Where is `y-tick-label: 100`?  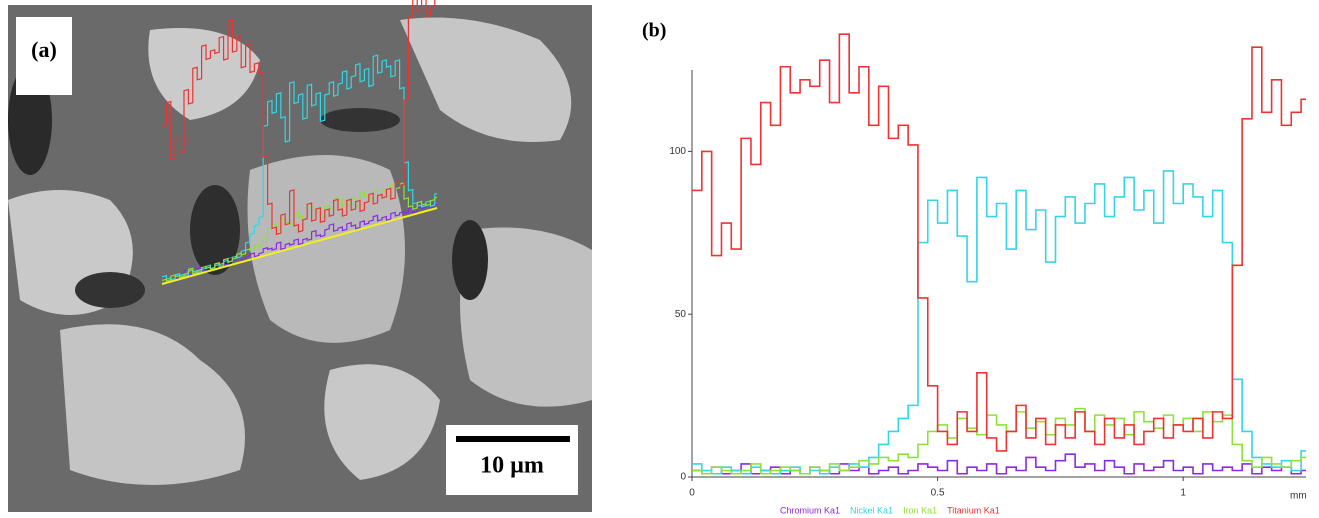 y-tick-label: 100 is located at coordinates (677, 151).